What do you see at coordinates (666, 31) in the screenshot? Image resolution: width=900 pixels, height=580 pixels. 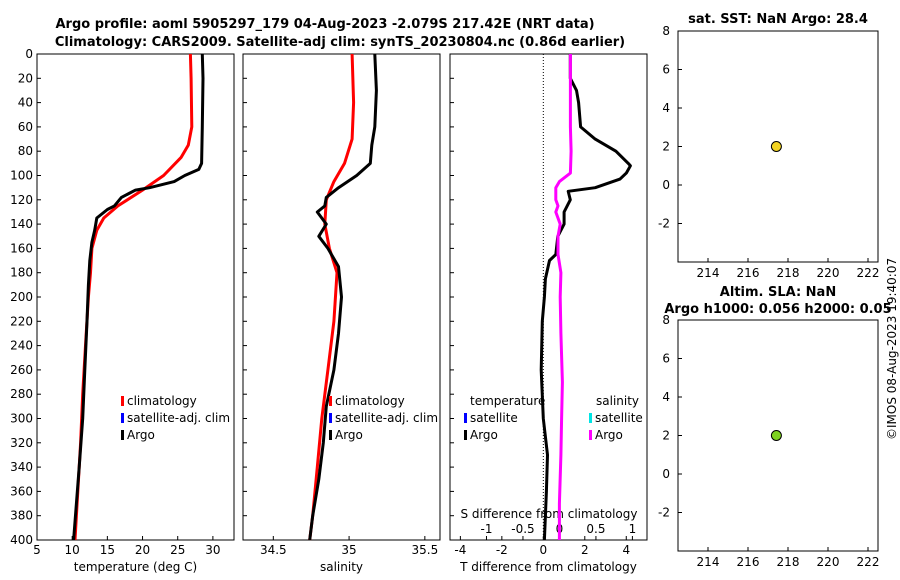 I see `y-tick-label: 8` at bounding box center [666, 31].